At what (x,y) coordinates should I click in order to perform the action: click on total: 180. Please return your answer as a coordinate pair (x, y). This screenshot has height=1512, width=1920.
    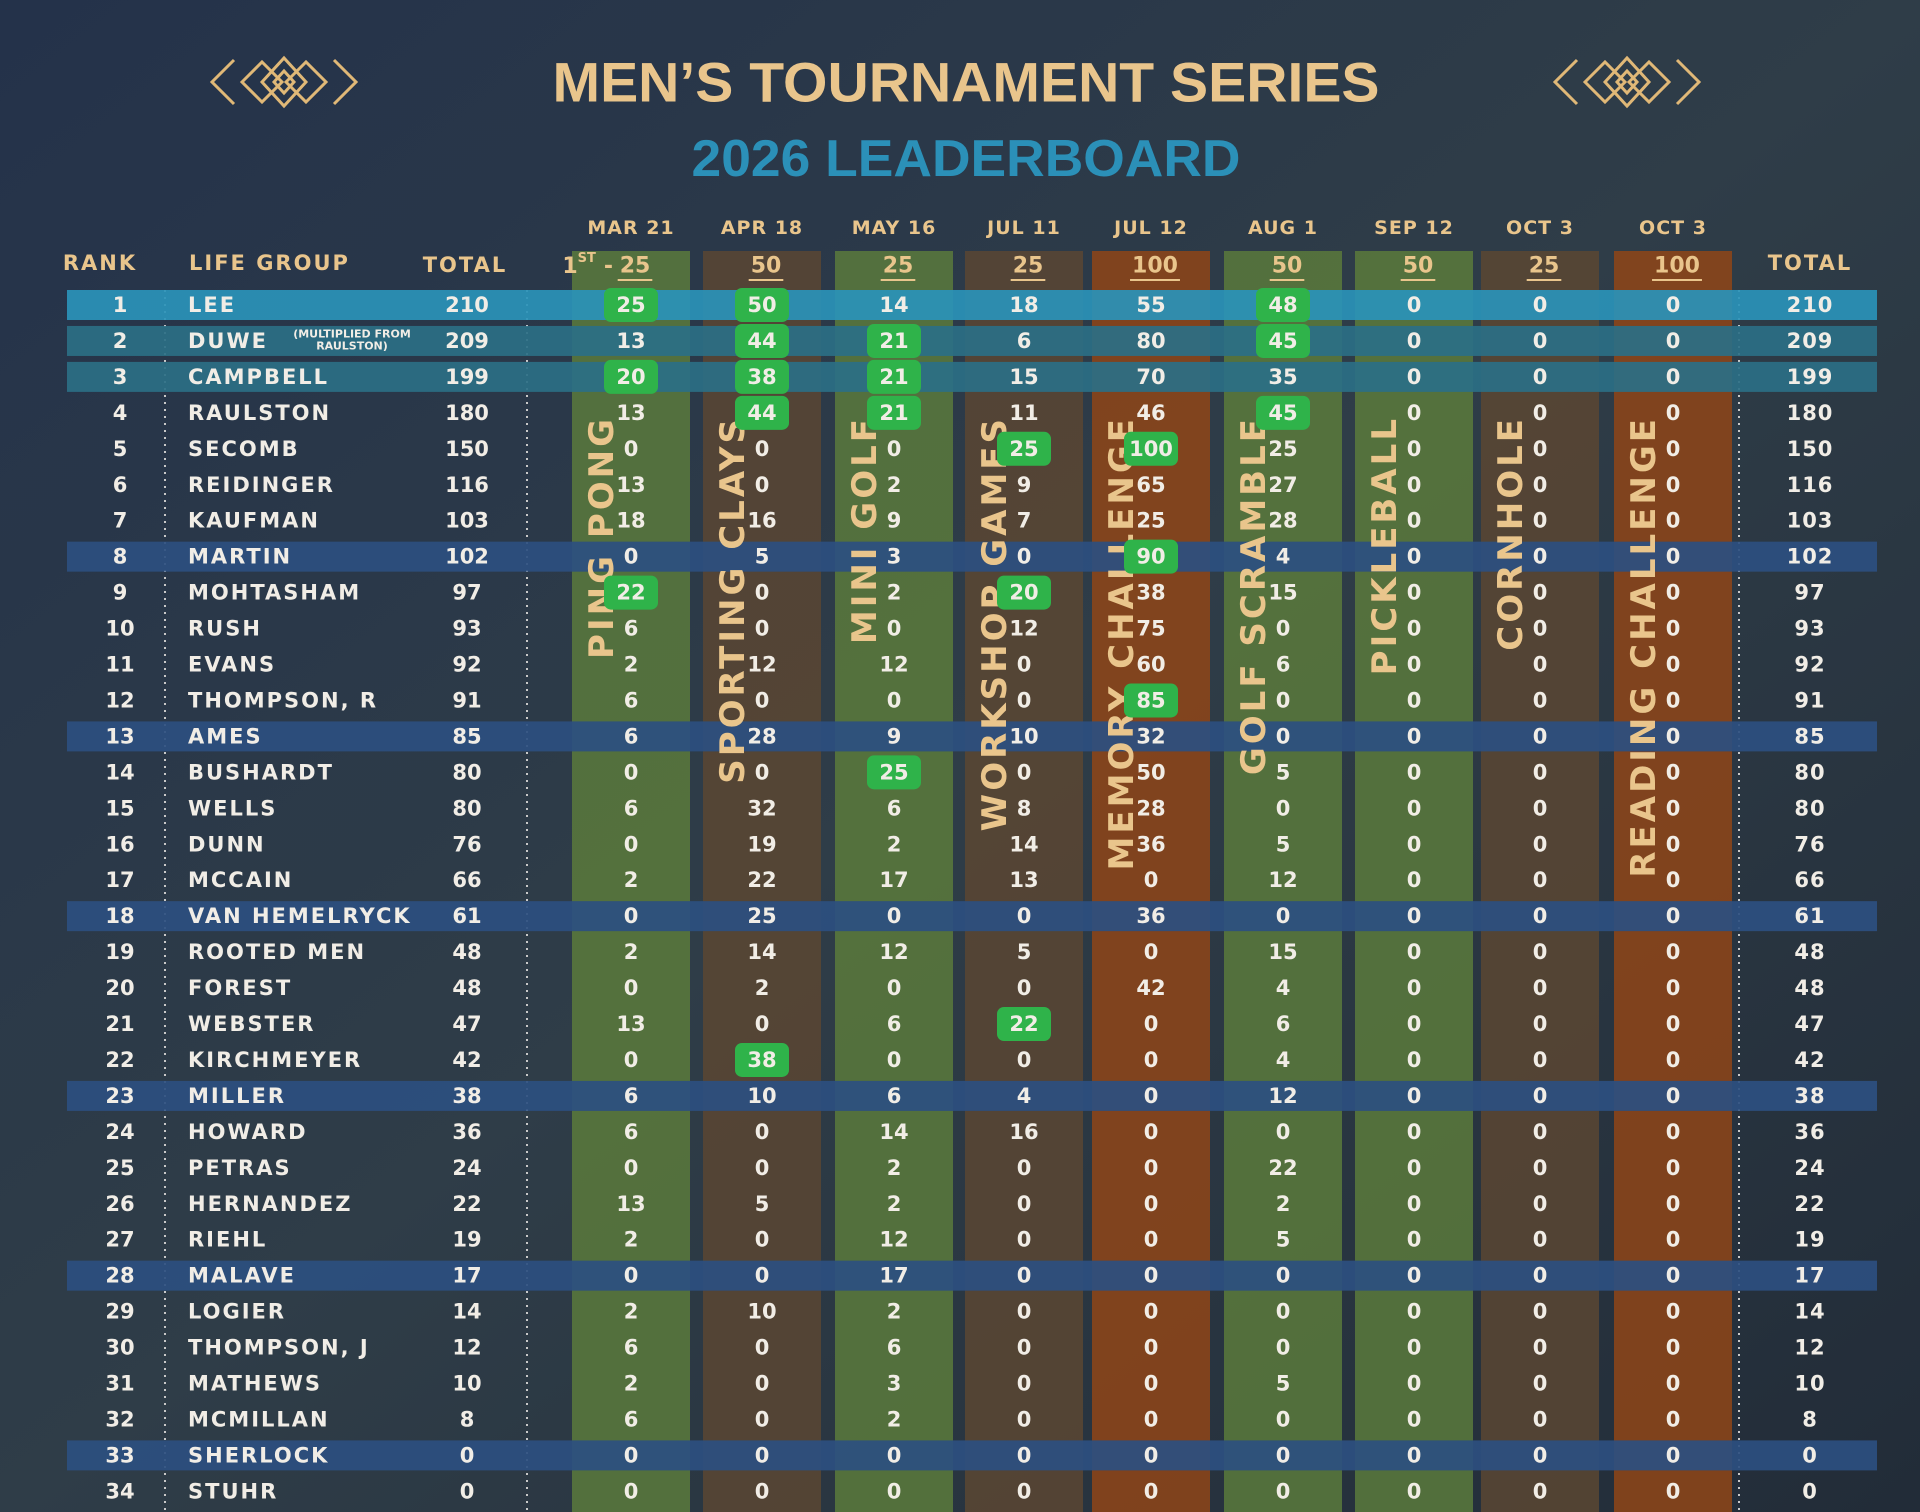
    Looking at the image, I should click on (467, 413).